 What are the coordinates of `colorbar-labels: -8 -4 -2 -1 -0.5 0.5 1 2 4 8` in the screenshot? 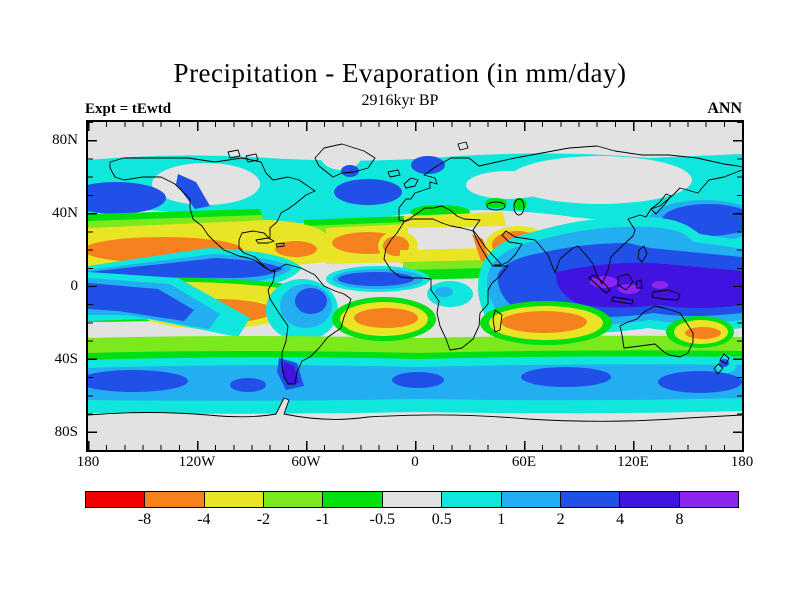 It's located at (412, 521).